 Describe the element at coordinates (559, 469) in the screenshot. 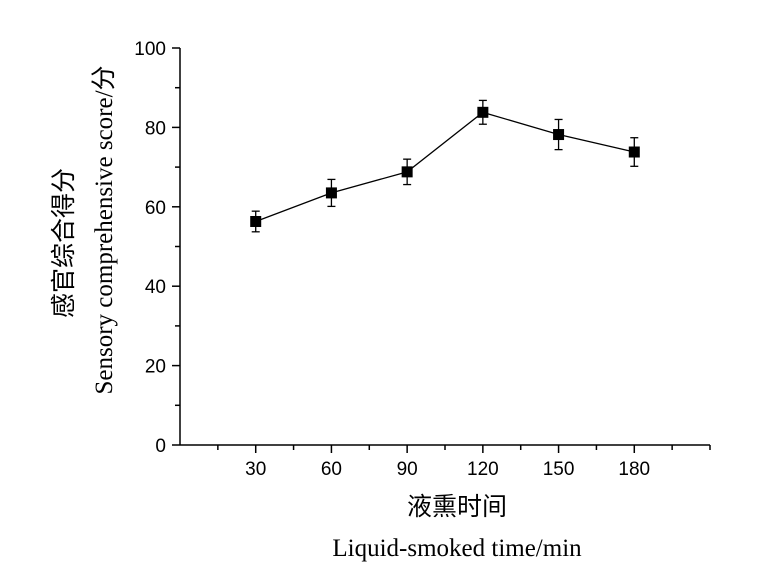

I see `x-tick-label: 150` at that location.